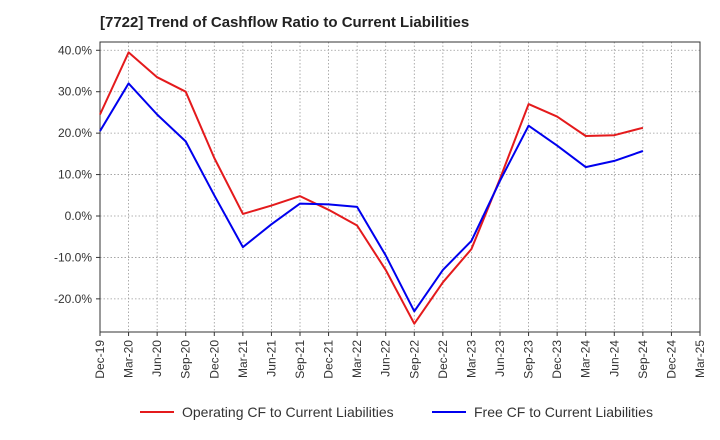 Image resolution: width=720 pixels, height=440 pixels. I want to click on x-tick-label: Dec-24, so click(671, 359).